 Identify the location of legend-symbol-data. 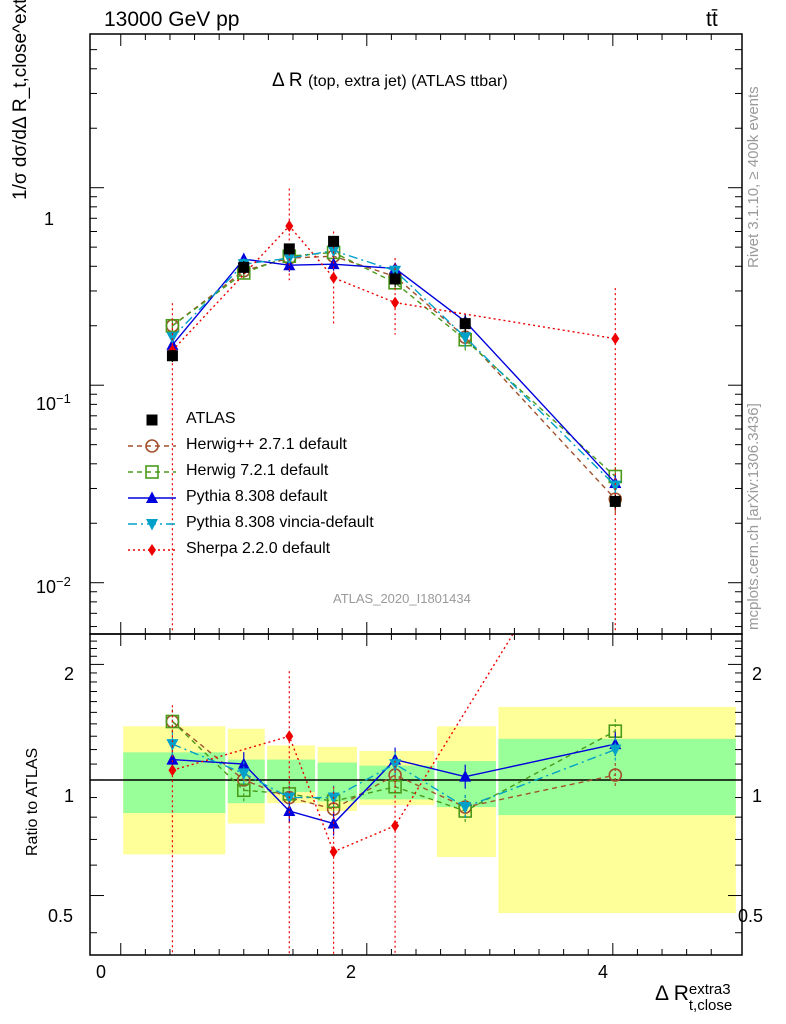
(152, 420).